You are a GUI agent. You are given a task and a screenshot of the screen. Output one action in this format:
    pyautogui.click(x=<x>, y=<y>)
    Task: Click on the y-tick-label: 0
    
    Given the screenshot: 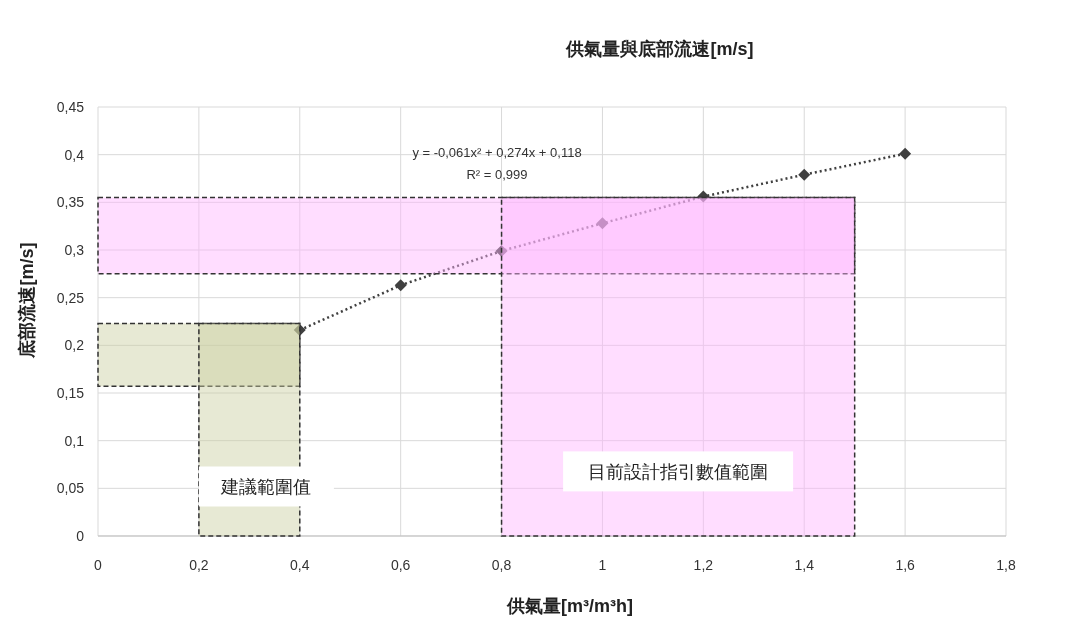 What is the action you would take?
    pyautogui.click(x=80, y=536)
    